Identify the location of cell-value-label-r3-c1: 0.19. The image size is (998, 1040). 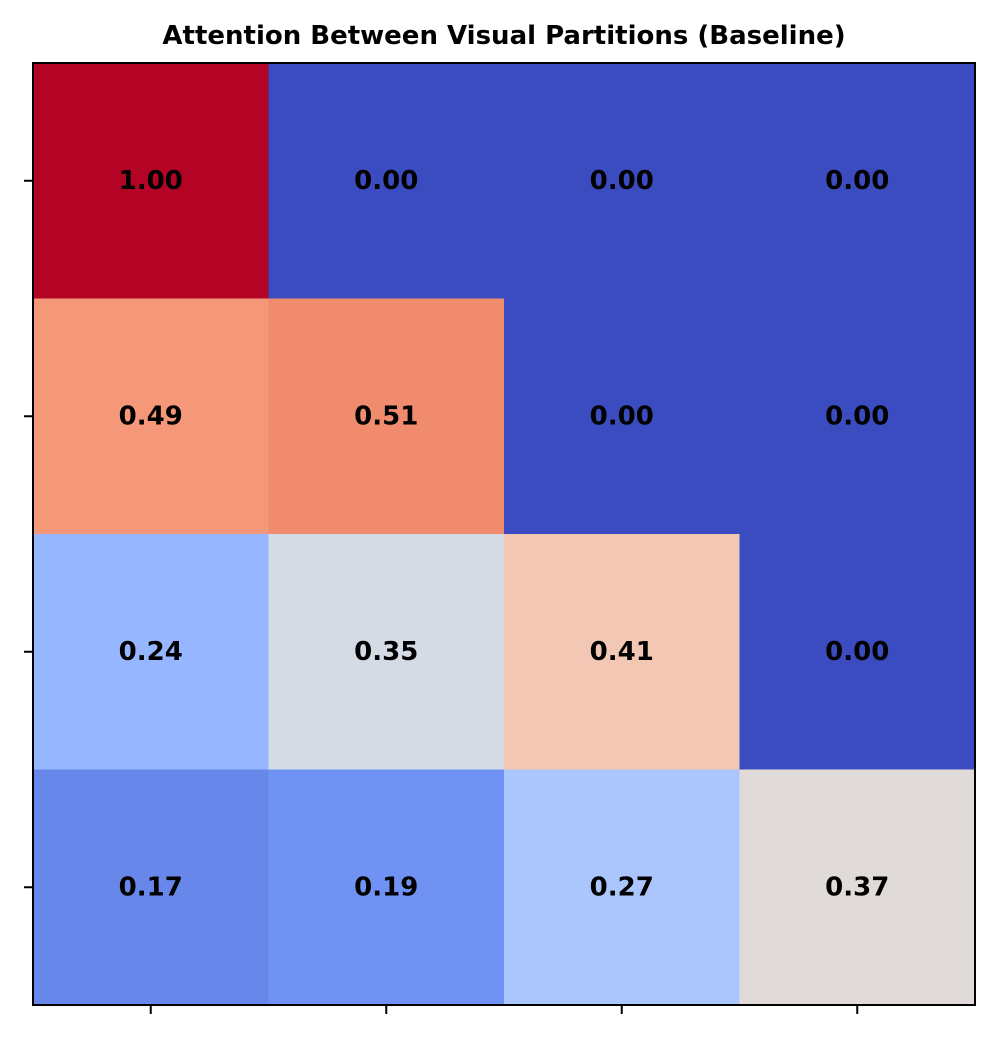
(386, 887).